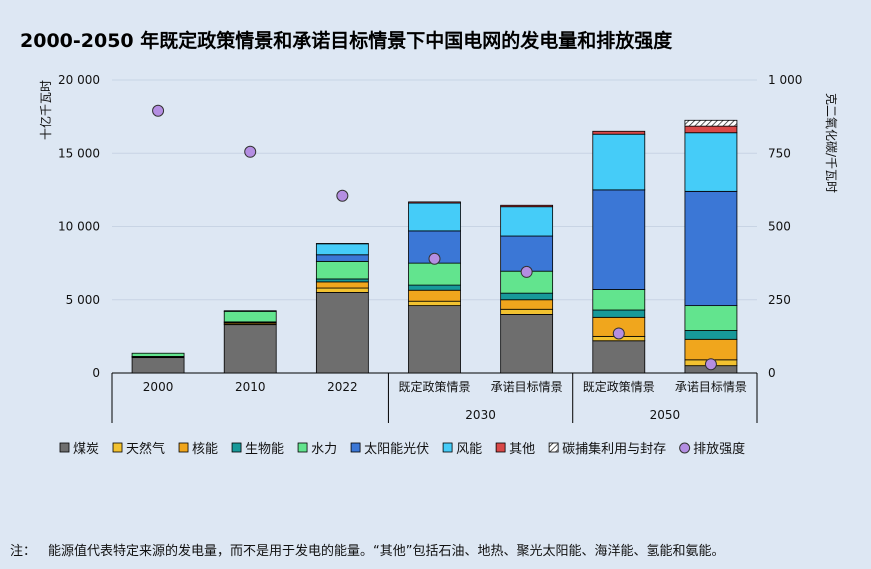 Image resolution: width=871 pixels, height=569 pixels. What do you see at coordinates (342, 387) in the screenshot?
I see `category-label: 2022` at bounding box center [342, 387].